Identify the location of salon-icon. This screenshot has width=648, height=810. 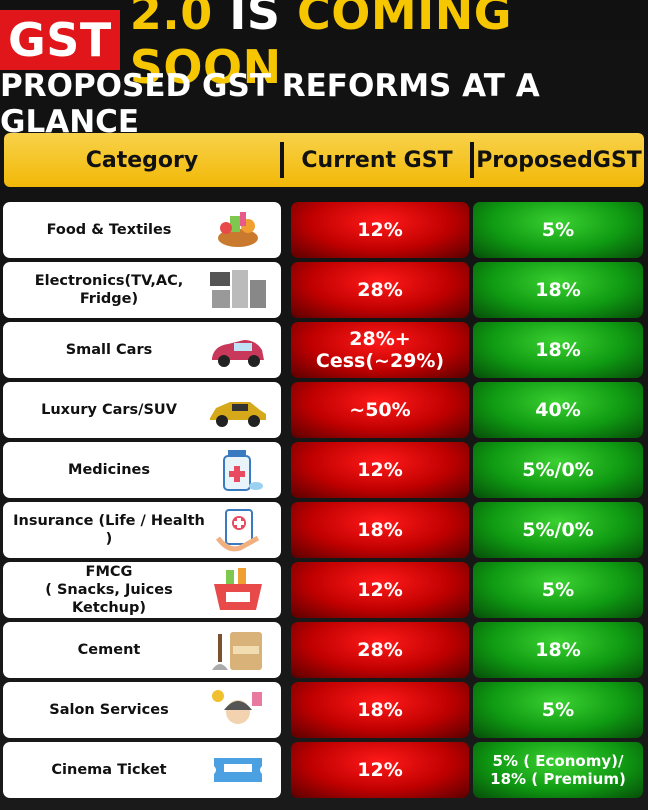
(238, 710).